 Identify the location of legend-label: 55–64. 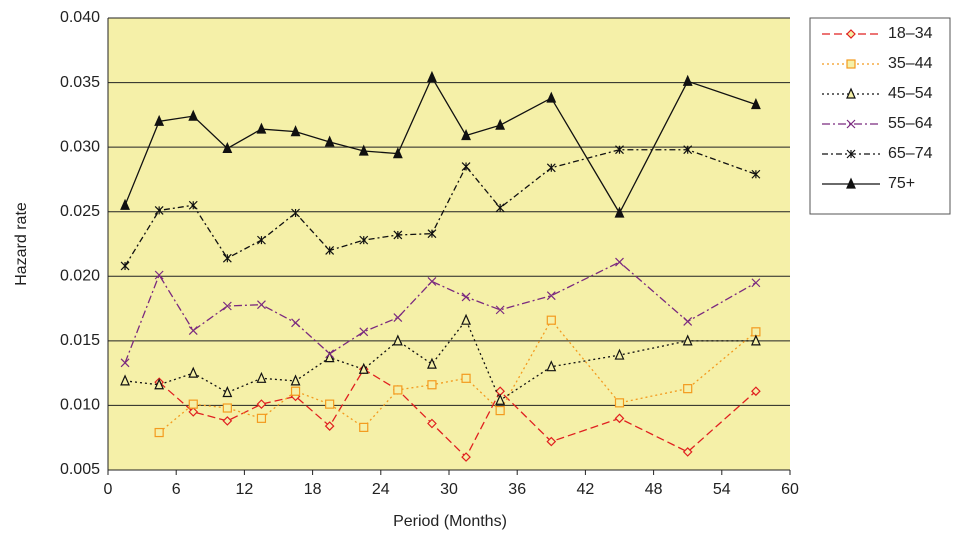
(910, 123).